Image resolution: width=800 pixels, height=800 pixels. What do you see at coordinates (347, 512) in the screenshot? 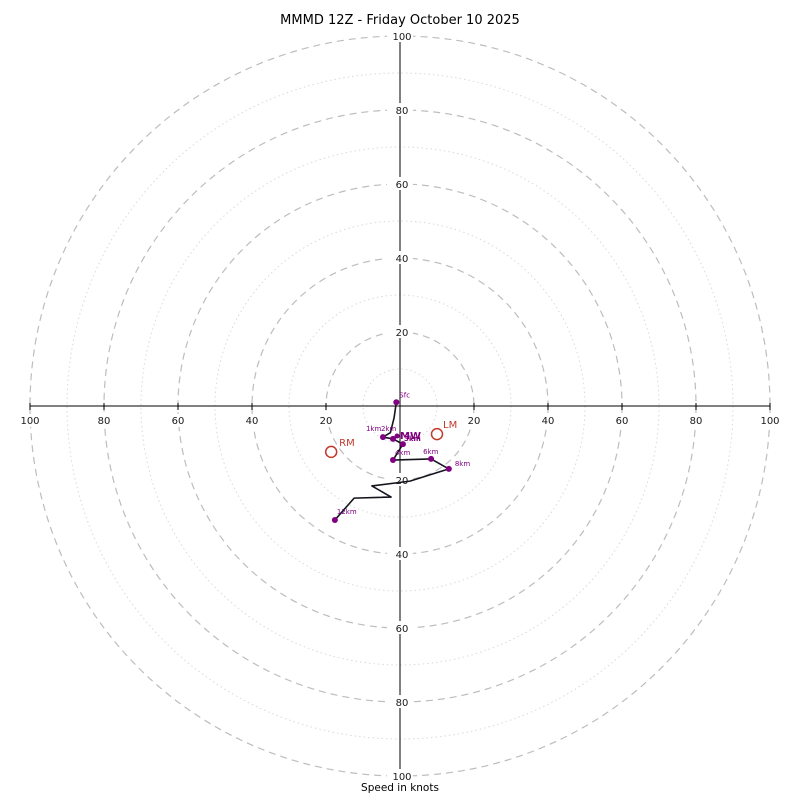
I see `level-label-12km: 12km` at bounding box center [347, 512].